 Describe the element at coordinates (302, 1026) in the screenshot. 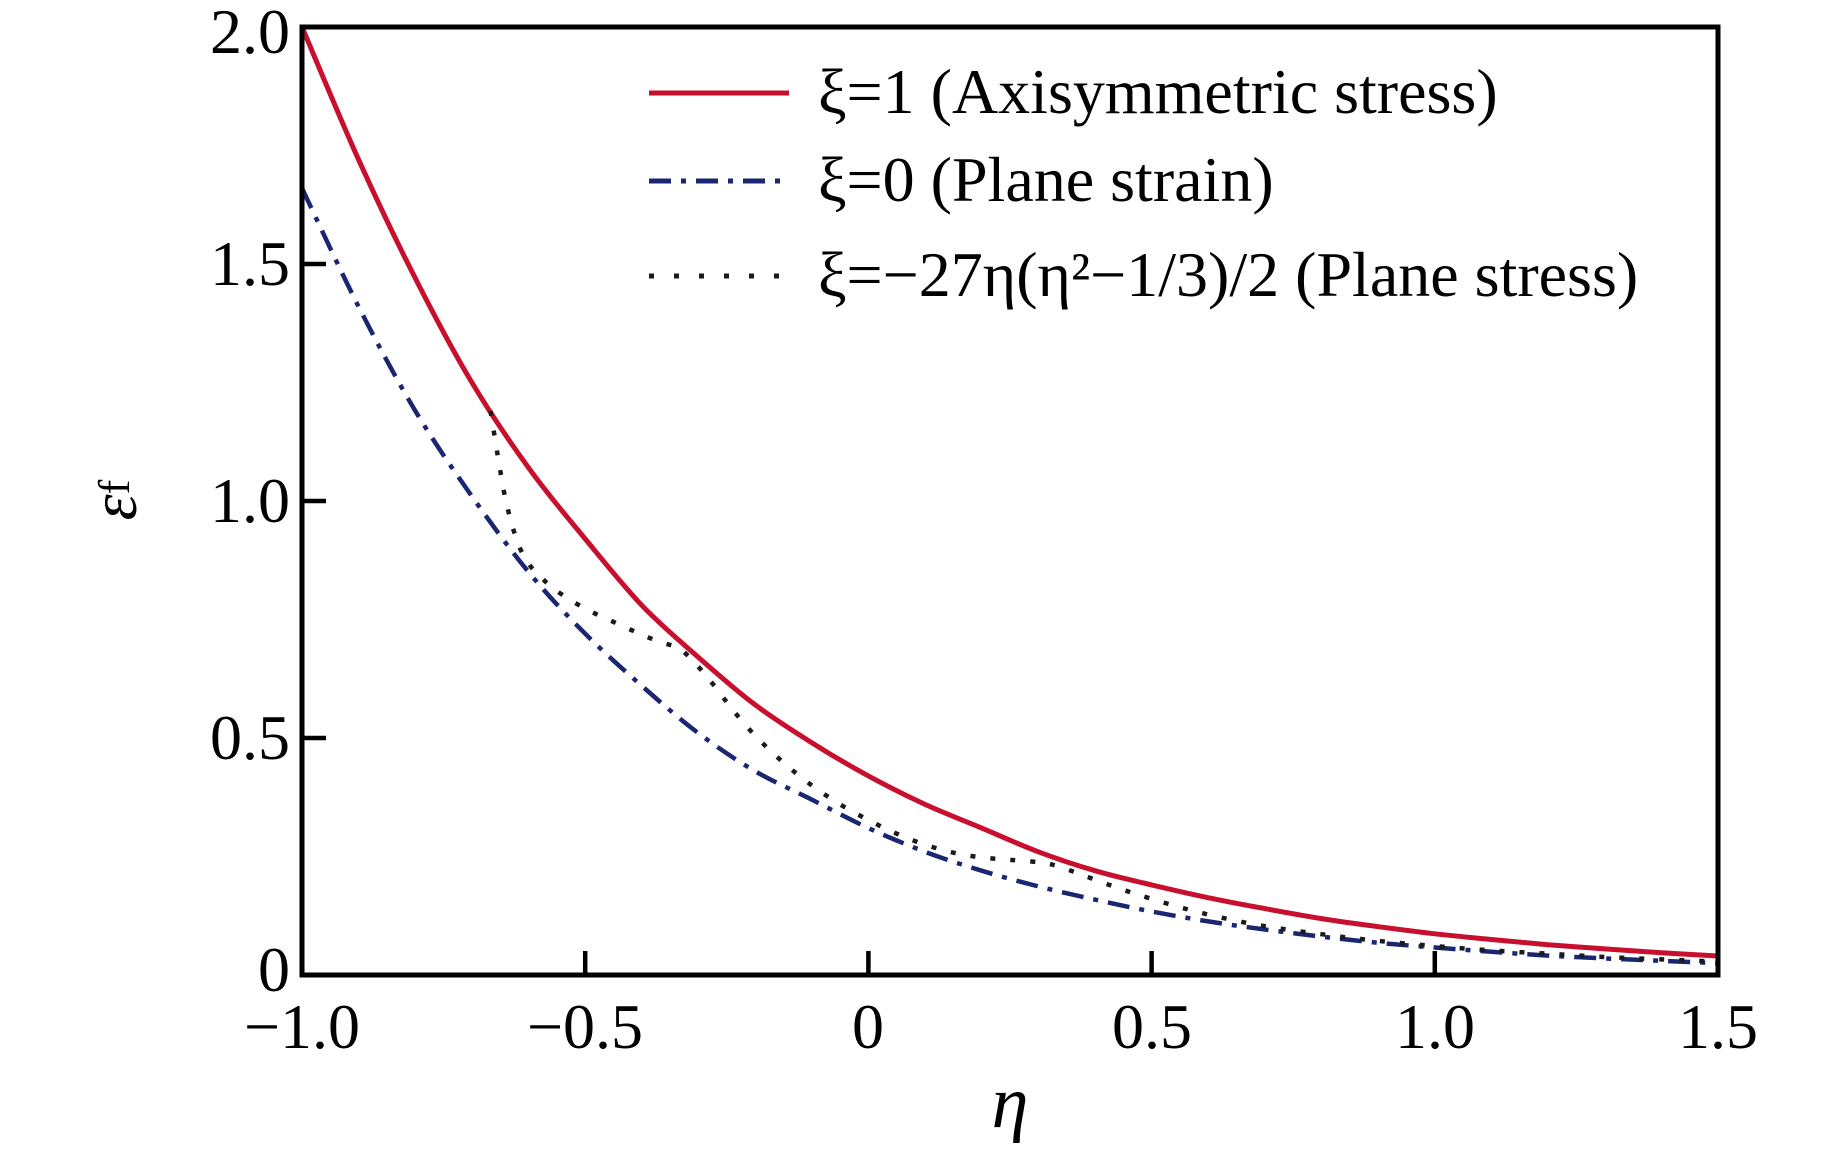

I see `x-tick-label: −1.0` at that location.